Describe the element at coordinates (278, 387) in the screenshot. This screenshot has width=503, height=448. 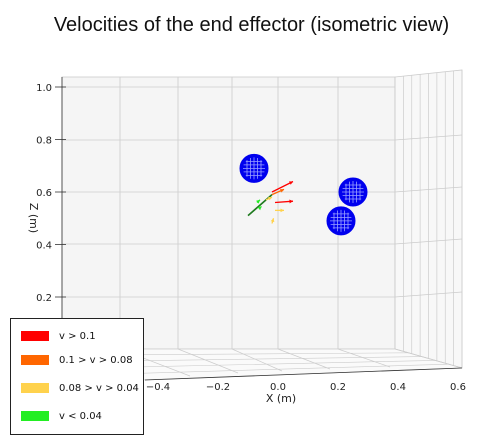
I see `x-tick-label: 0.0` at that location.